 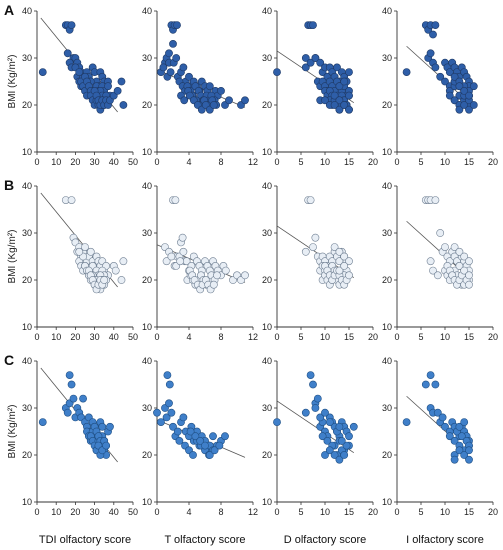 I want to click on panel-r2-c3: 10 20 30 40 0 5 10 15 20, so click(x=440, y=436).